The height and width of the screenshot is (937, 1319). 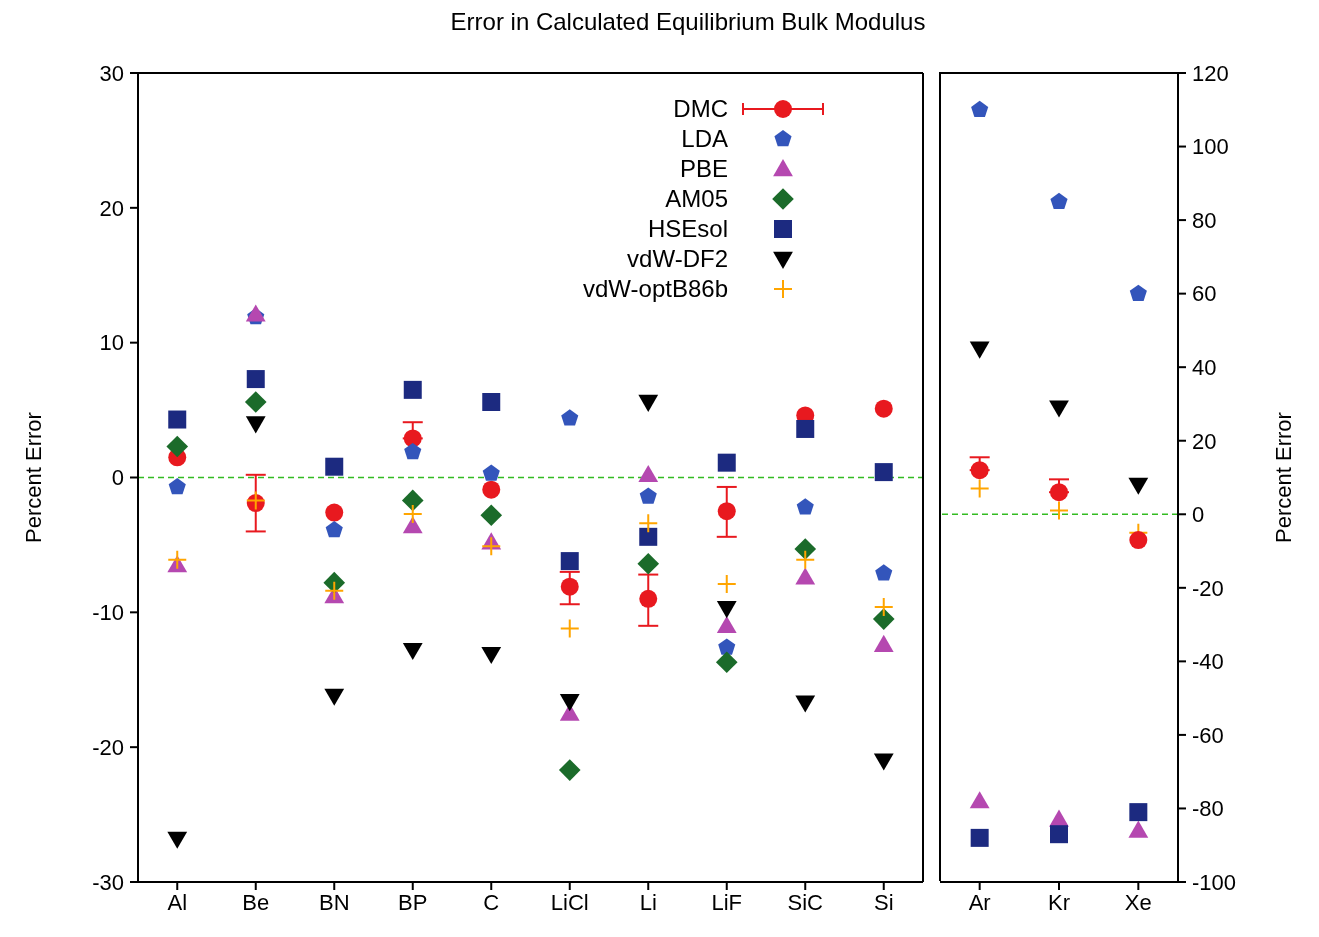 I want to click on x-tick-label: Si, so click(x=883, y=902).